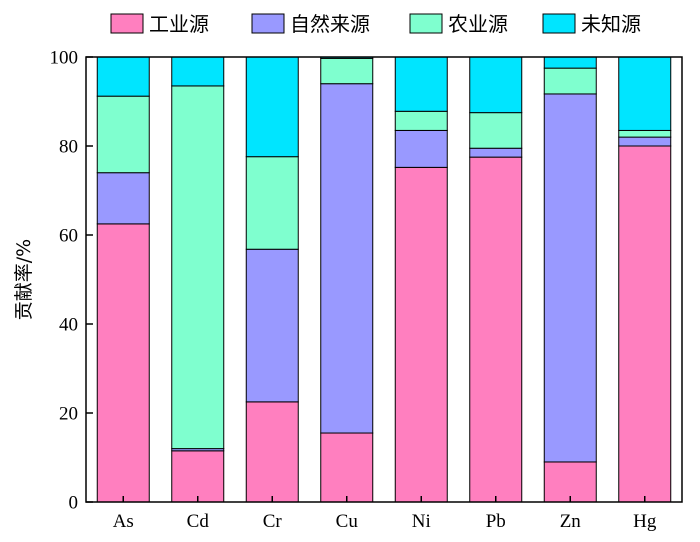  I want to click on y-tick-label: 0, so click(74, 503).